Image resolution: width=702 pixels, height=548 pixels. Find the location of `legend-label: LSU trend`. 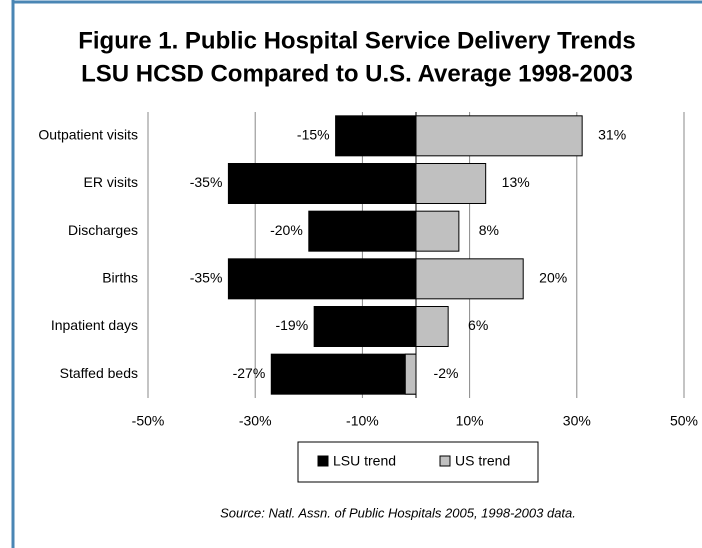

legend-label: LSU trend is located at coordinates (364, 461).